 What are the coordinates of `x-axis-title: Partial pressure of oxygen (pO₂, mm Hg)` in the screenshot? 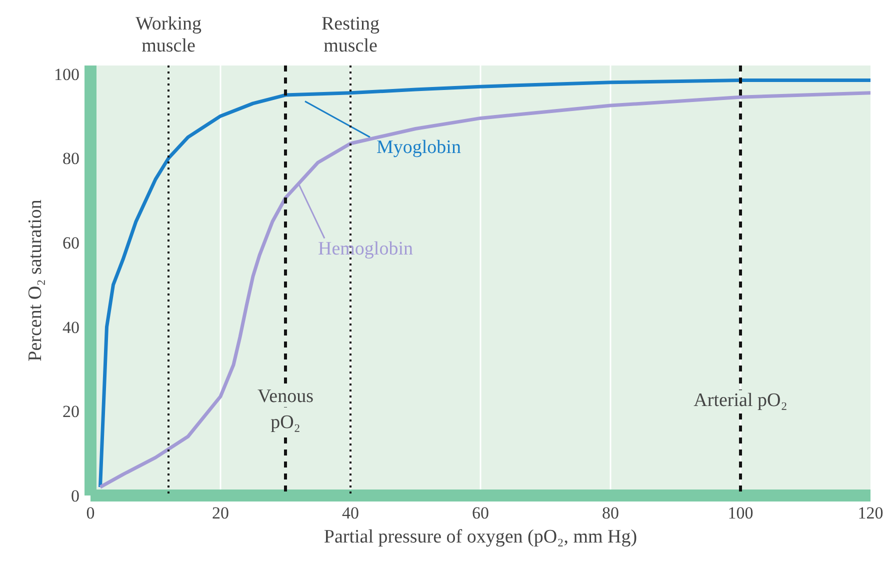 It's located at (481, 537).